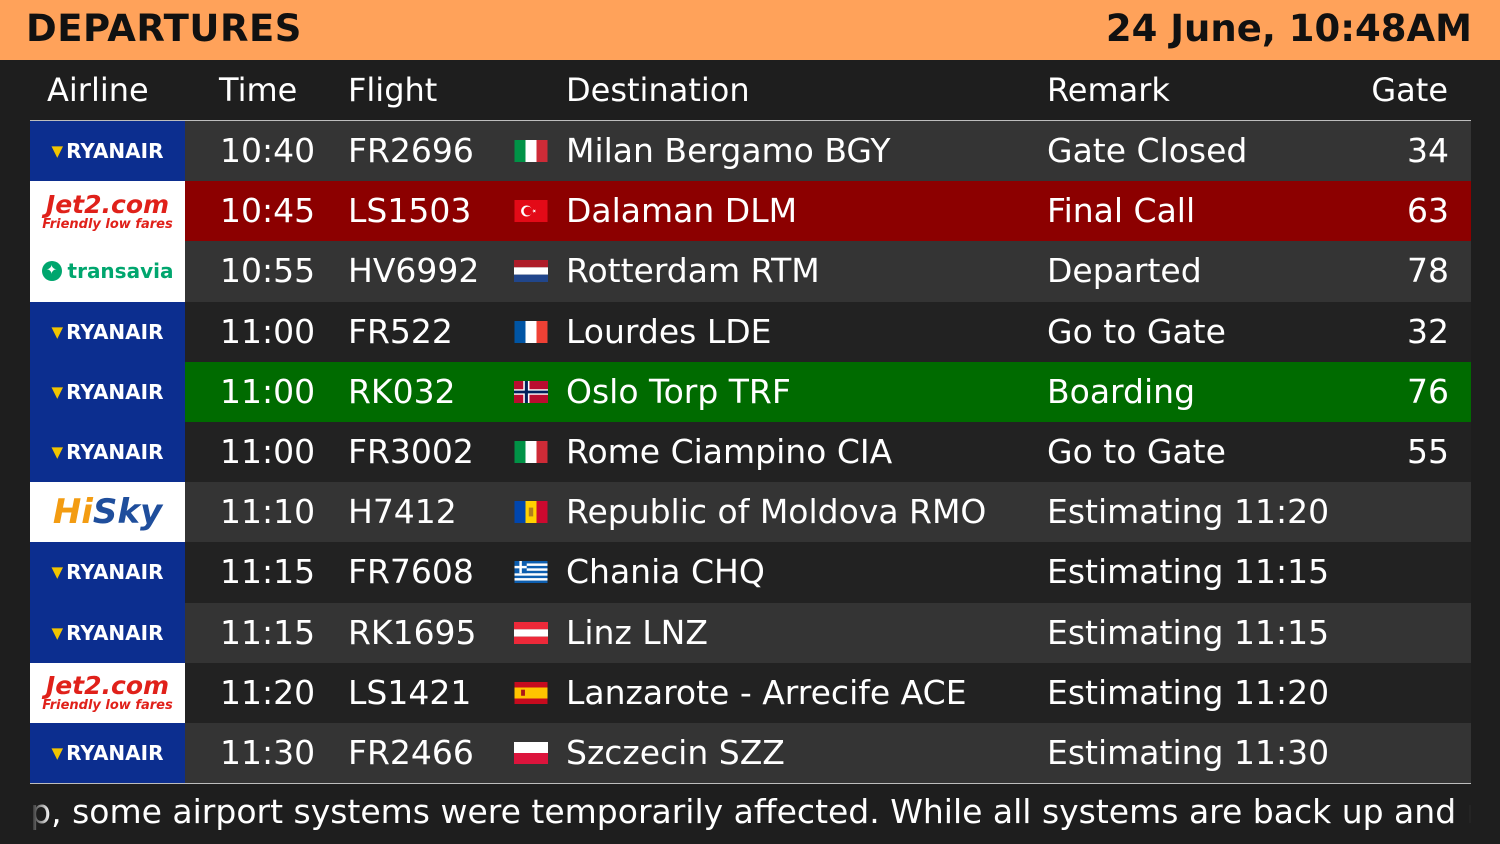 Image resolution: width=1500 pixels, height=844 pixels. I want to click on destination: Dalaman DLM, so click(682, 211).